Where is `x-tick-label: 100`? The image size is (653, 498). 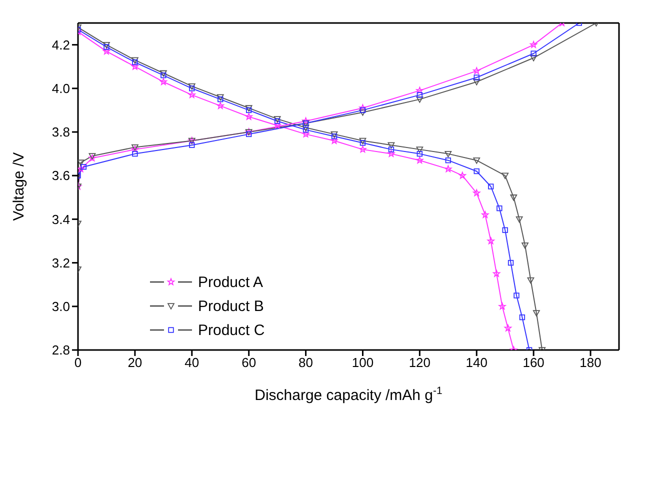 x-tick-label: 100 is located at coordinates (363, 362).